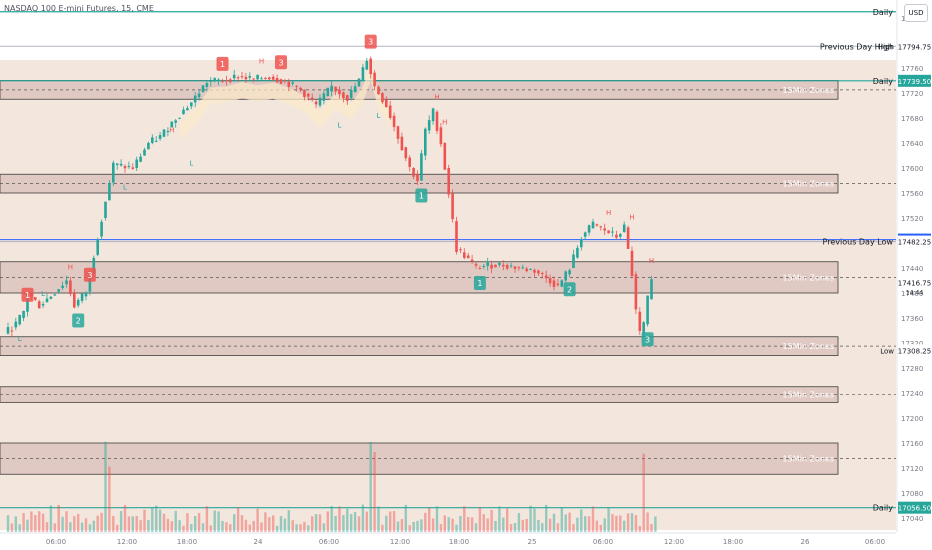 Image resolution: width=932 pixels, height=550 pixels. I want to click on last-price-badge: 17416.75, so click(914, 284).